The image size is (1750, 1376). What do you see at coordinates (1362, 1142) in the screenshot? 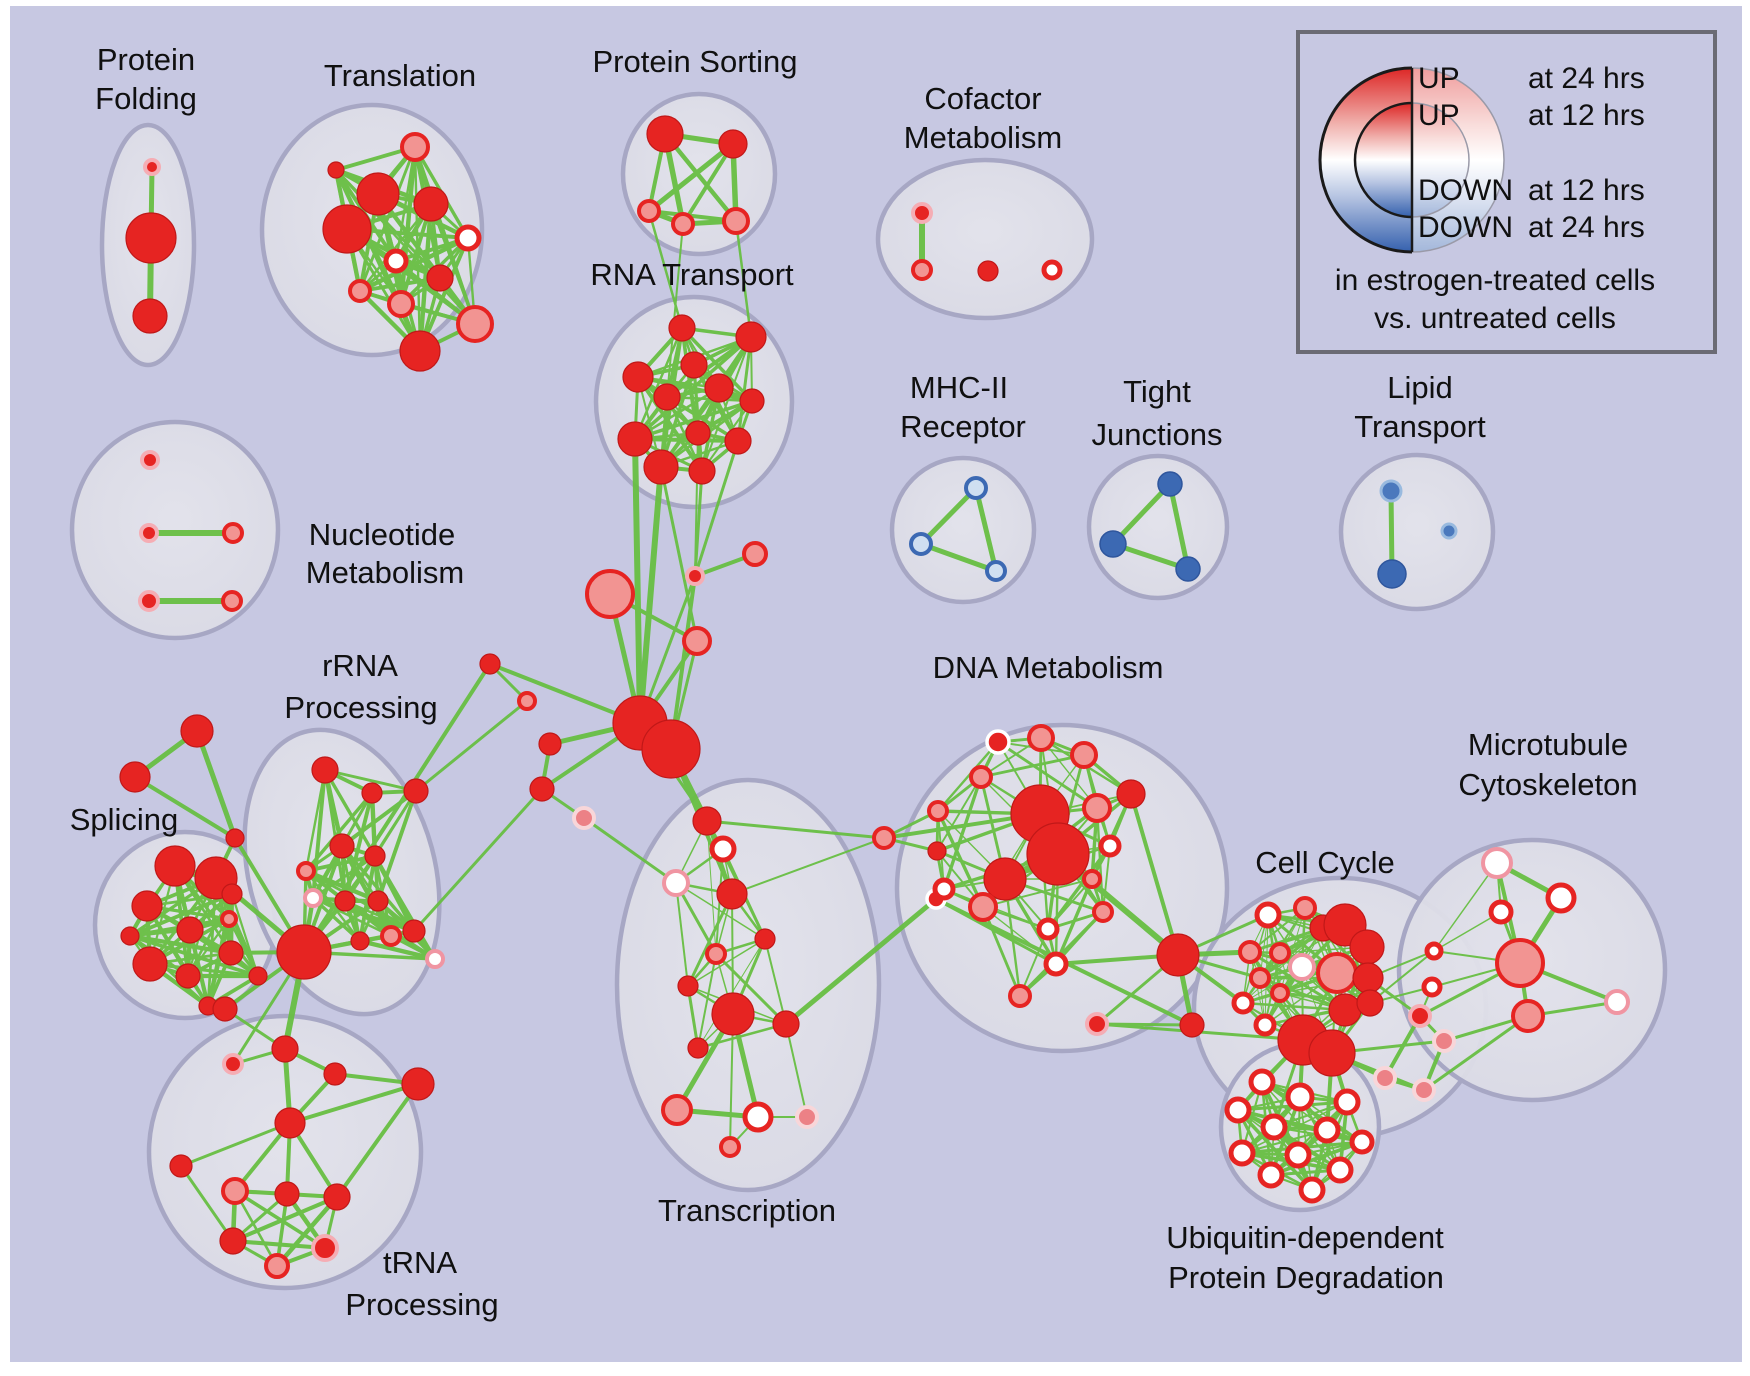
I see `gene-node-u7` at bounding box center [1362, 1142].